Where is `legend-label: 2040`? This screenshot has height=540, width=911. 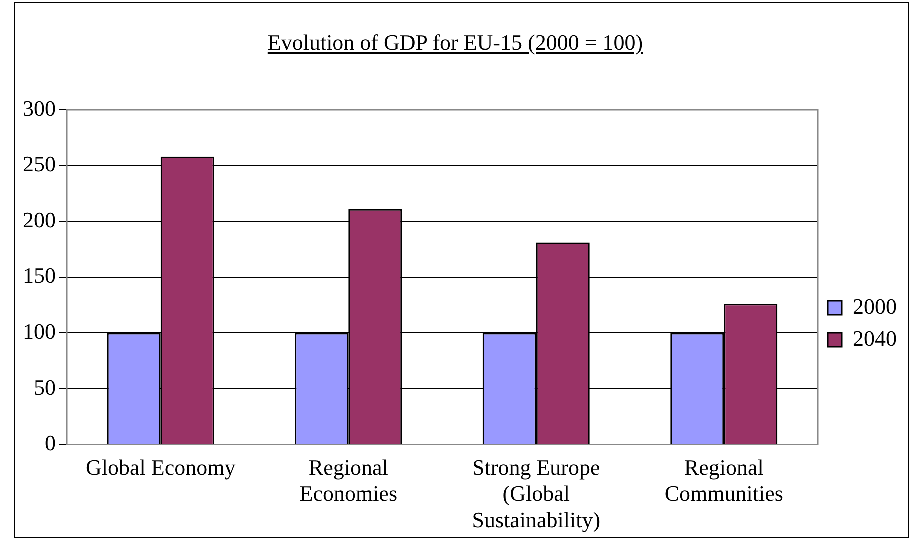
legend-label: 2040 is located at coordinates (875, 338).